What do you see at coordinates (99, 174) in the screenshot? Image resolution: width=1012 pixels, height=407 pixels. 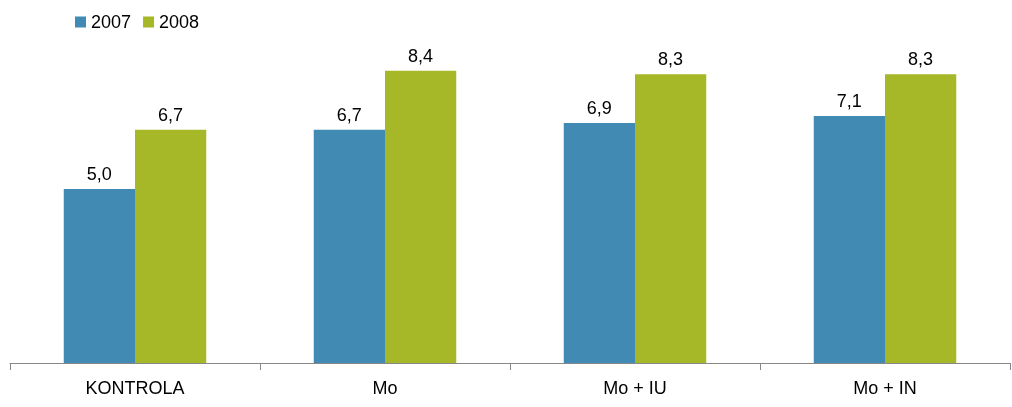 I see `data-label: 5,0` at bounding box center [99, 174].